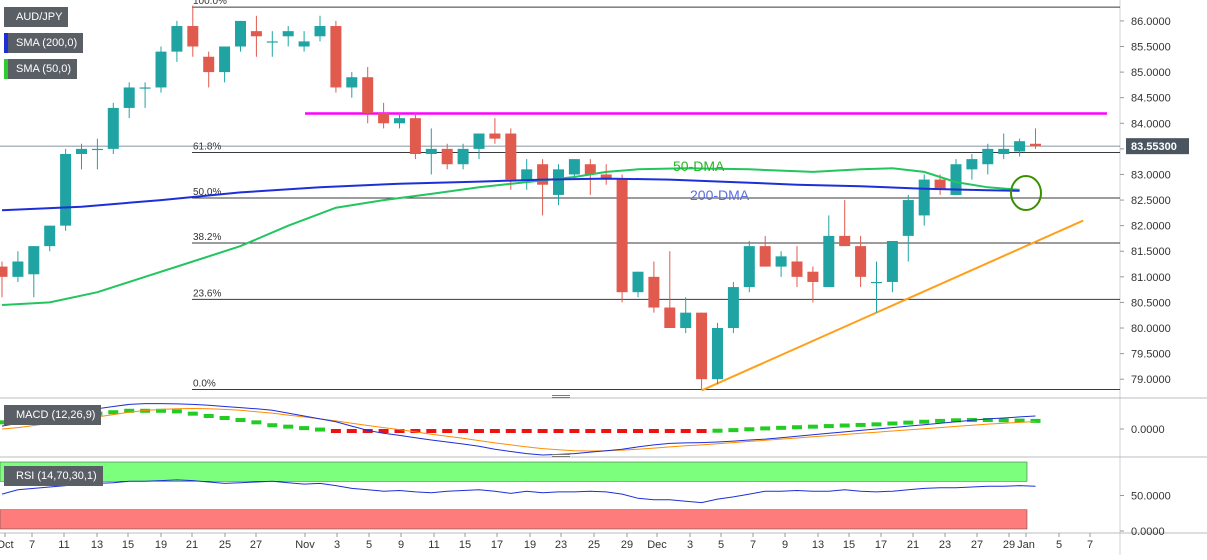 The image size is (1207, 560). Describe the element at coordinates (857, 184) in the screenshot. I see `price-annotations: 50-DMA 200-DMA` at that location.